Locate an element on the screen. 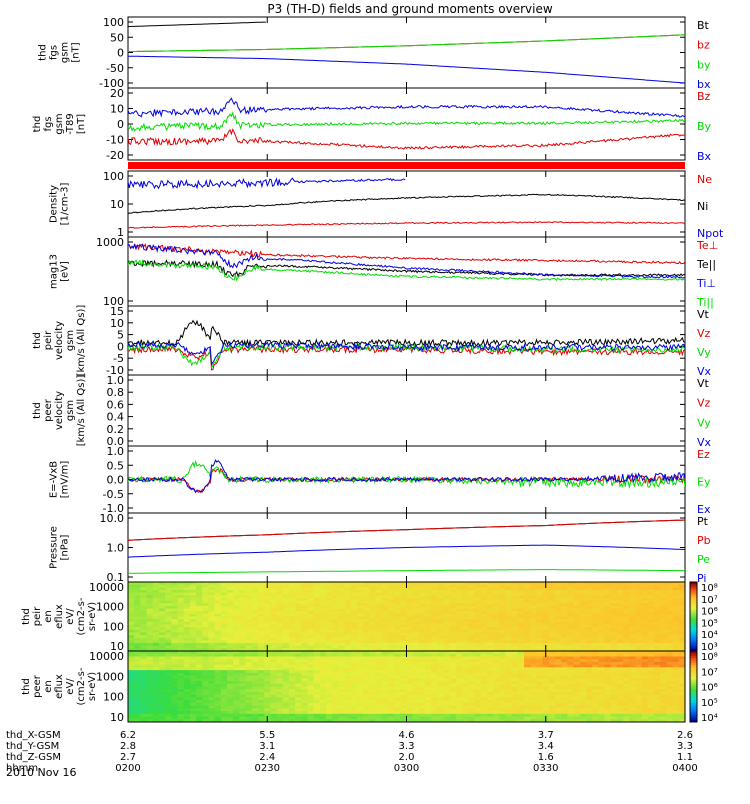 Image resolution: width=750 pixels, height=804 pixels. series-ni is located at coordinates (406, 203).